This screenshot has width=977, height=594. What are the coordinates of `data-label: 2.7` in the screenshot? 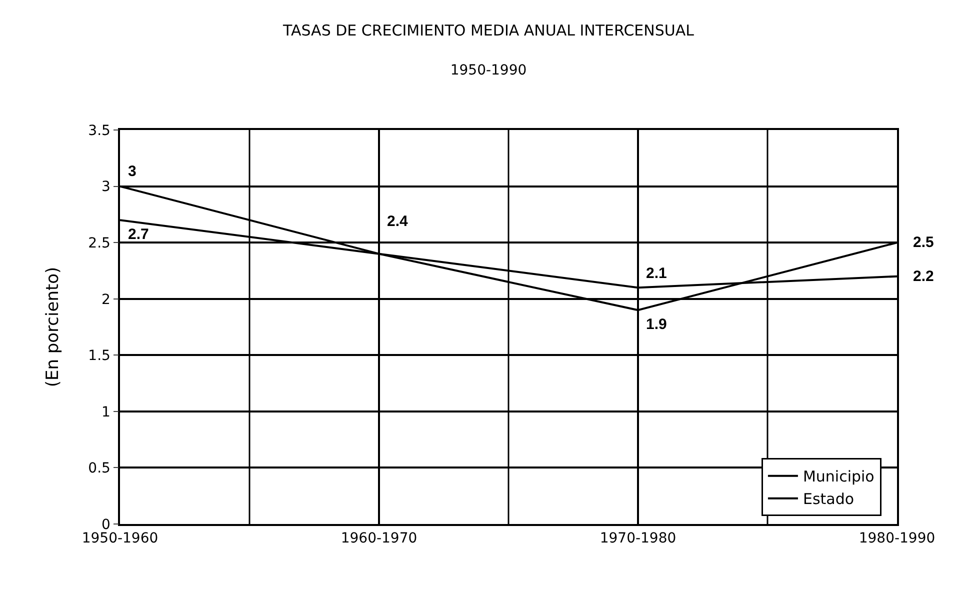 It's located at (138, 234).